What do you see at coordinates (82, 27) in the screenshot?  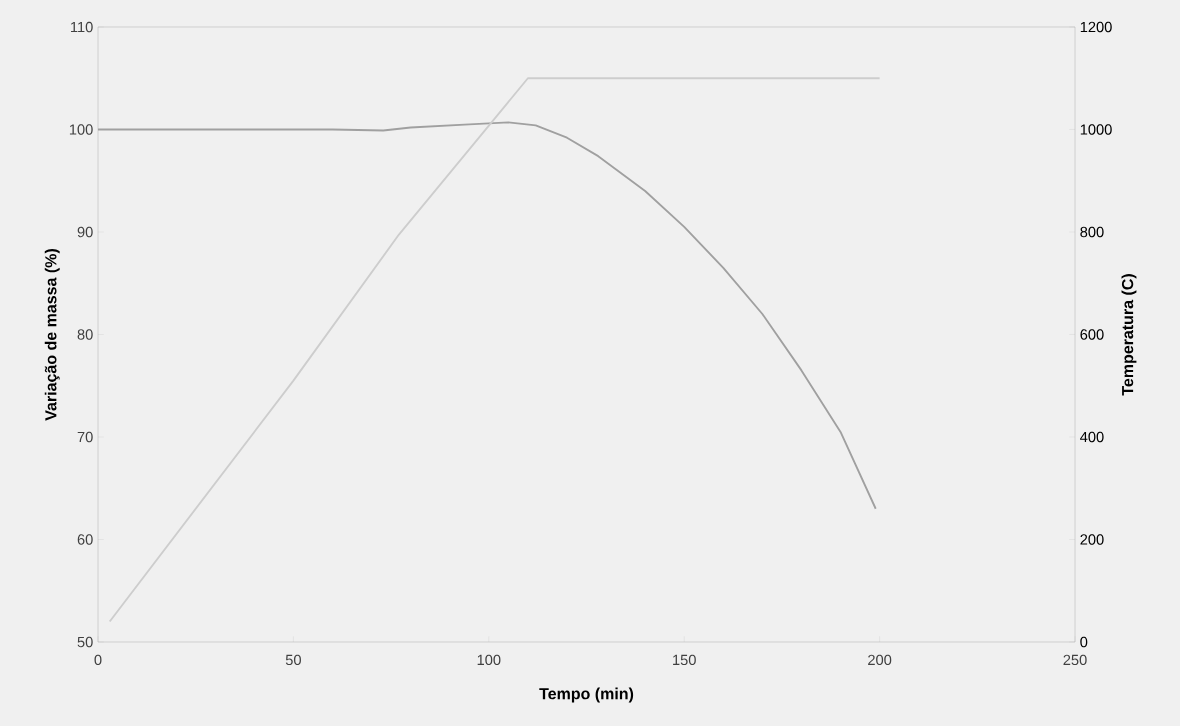 I see `y-tick-label: 110` at bounding box center [82, 27].